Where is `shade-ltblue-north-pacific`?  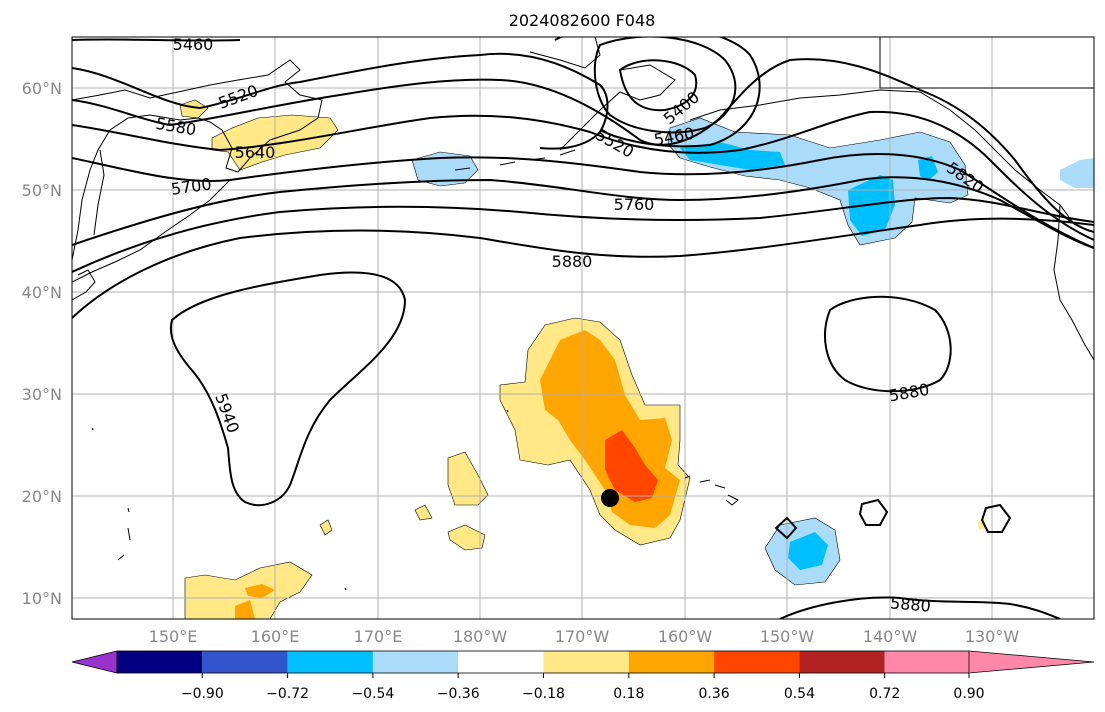 shade-ltblue-north-pacific is located at coordinates (818, 181).